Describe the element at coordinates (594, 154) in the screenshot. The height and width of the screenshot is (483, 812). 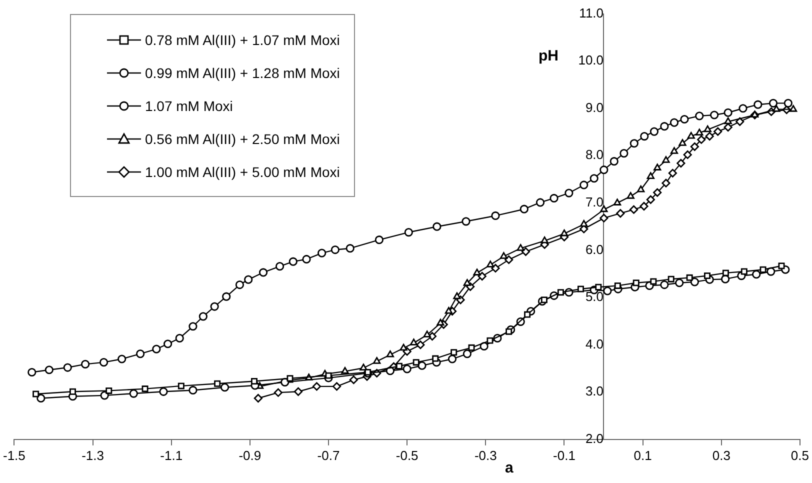
I see `y-tick-label: 8.0` at that location.